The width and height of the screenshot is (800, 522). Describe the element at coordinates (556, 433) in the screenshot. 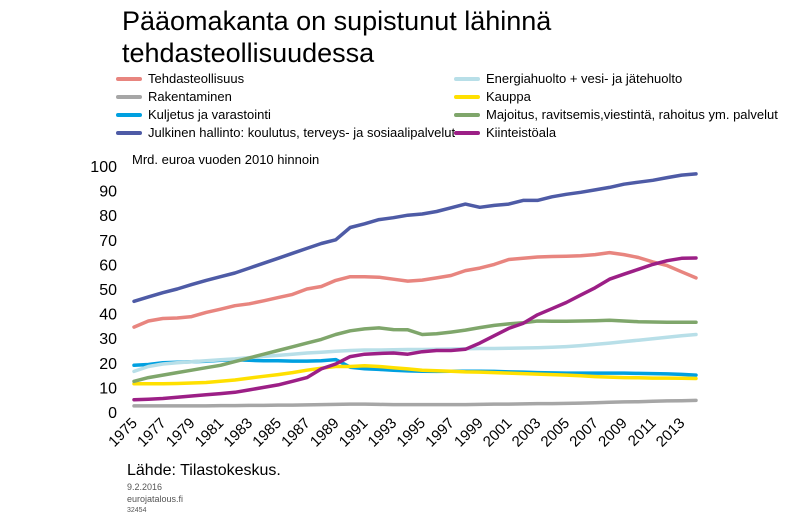

I see `x-tick-label: 2005` at that location.